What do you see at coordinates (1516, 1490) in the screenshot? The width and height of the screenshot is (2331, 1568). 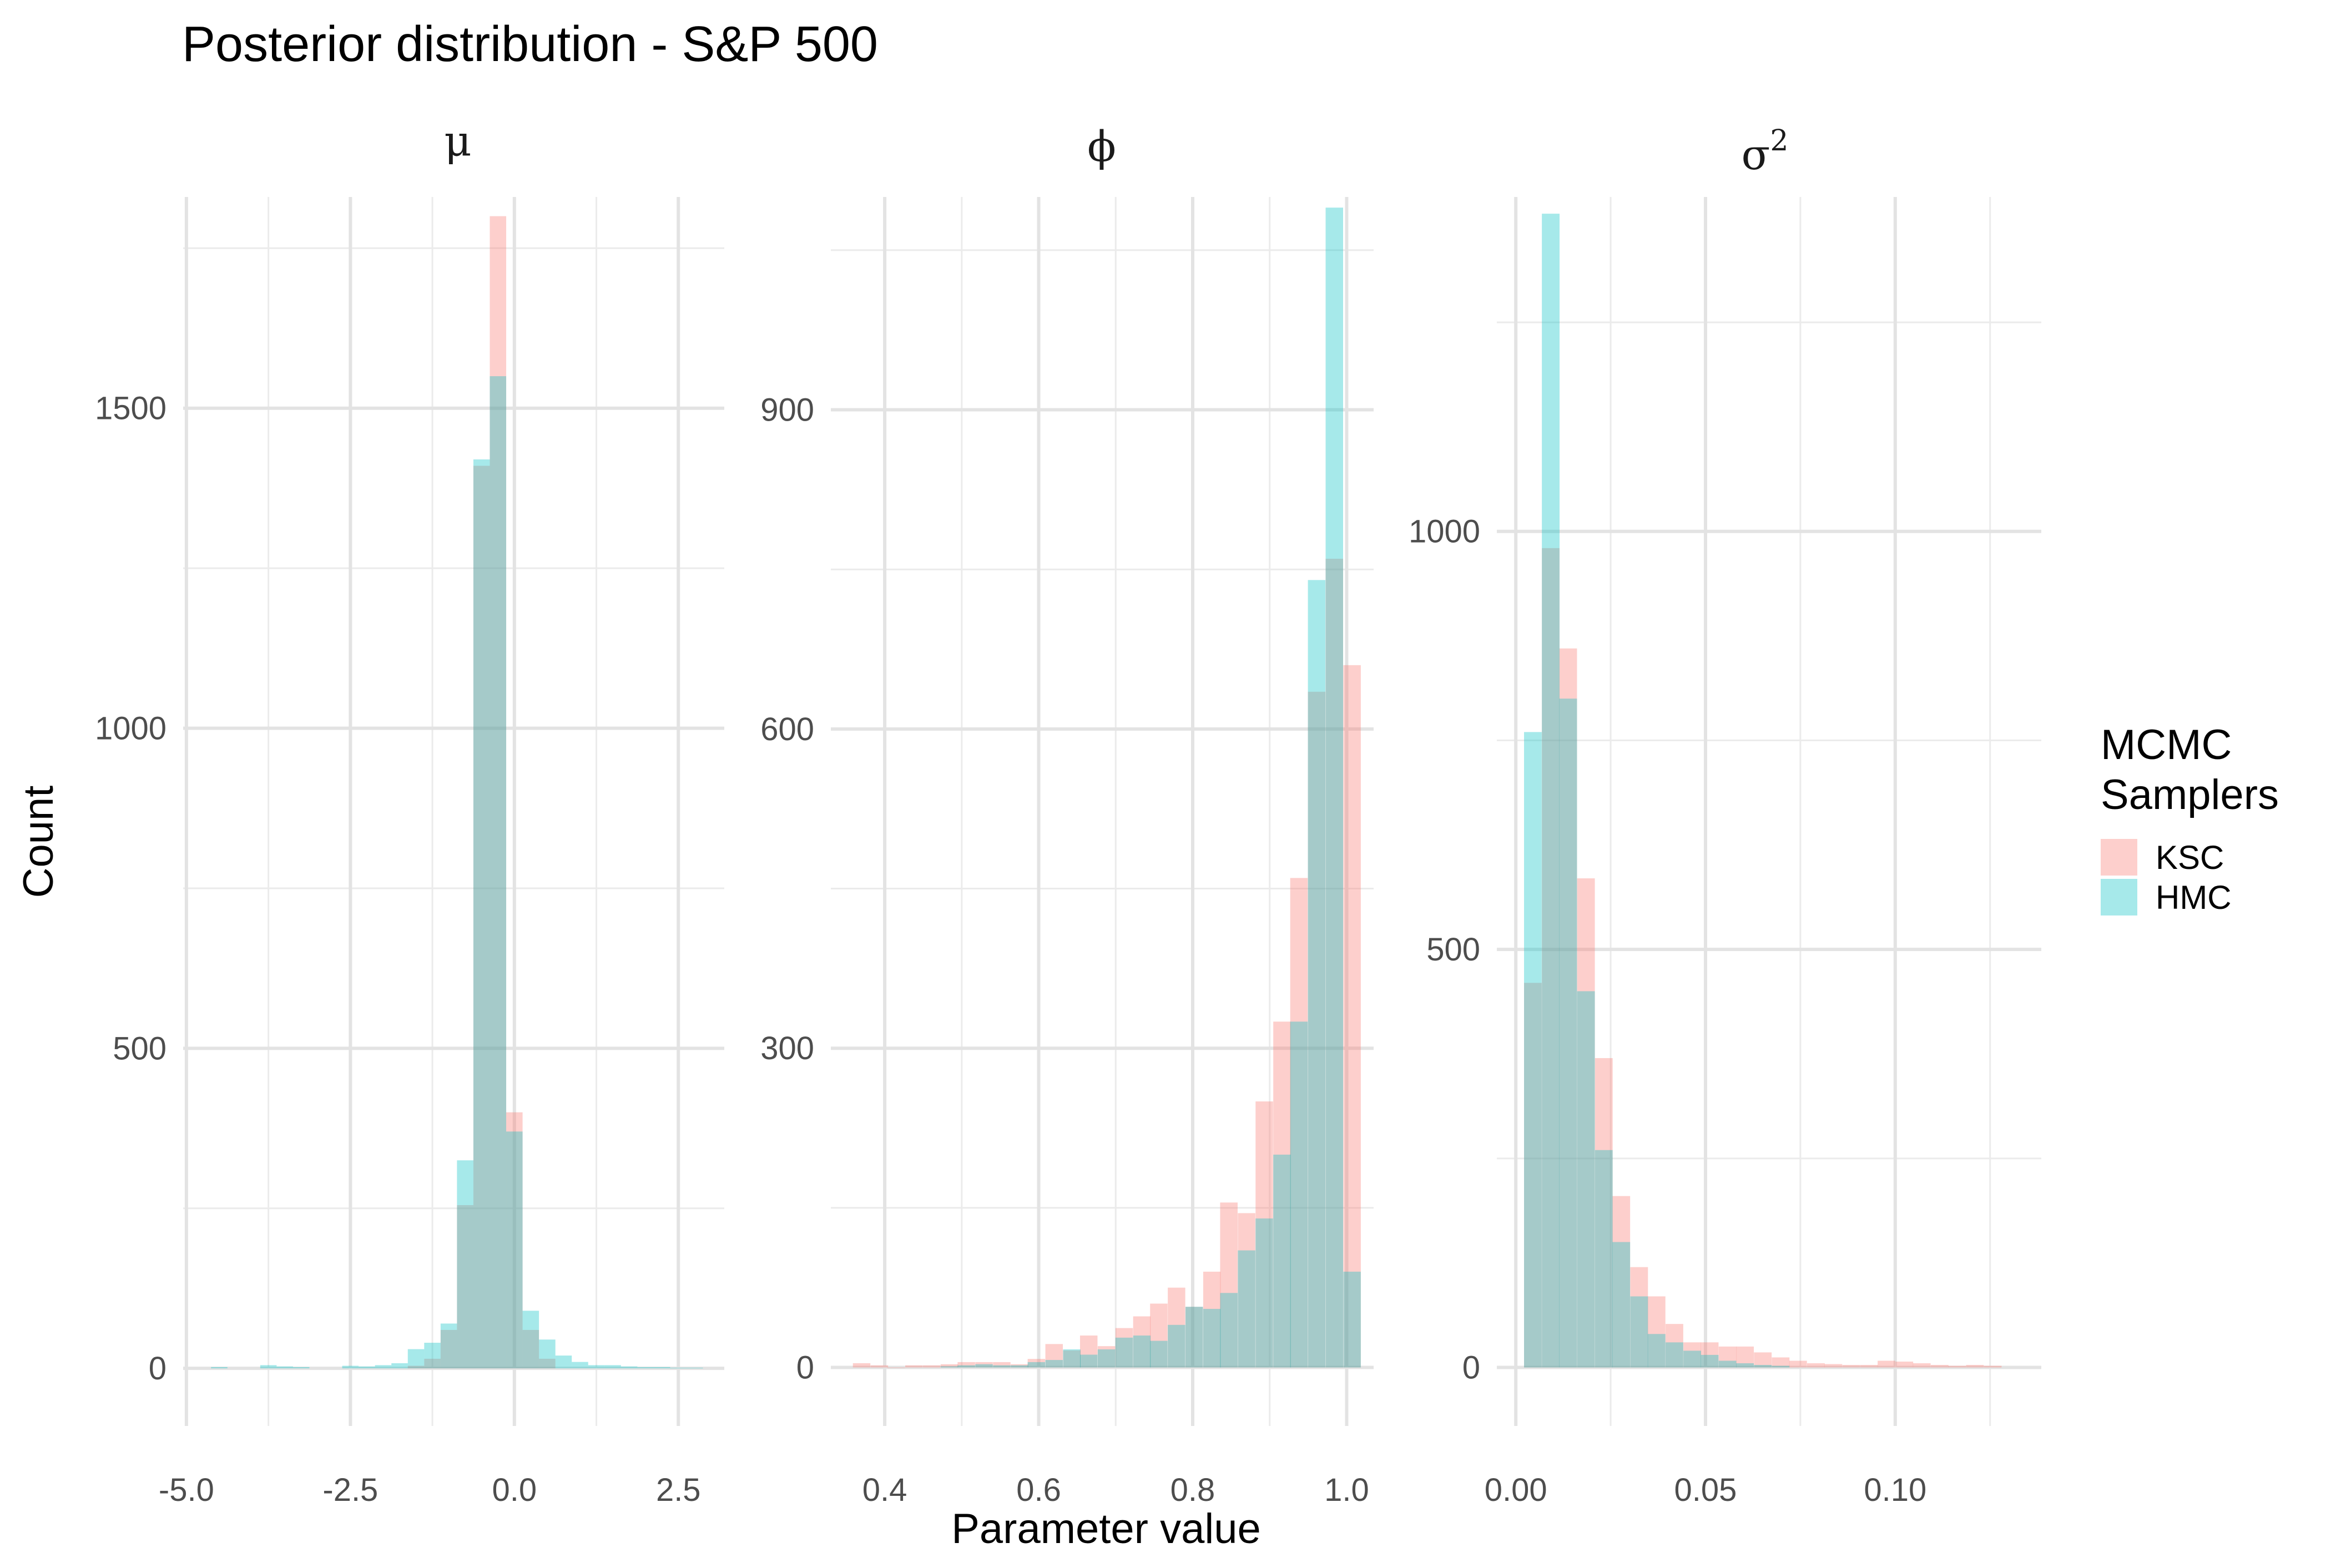 I see `x-tick-label-sigma2: 0.00` at bounding box center [1516, 1490].